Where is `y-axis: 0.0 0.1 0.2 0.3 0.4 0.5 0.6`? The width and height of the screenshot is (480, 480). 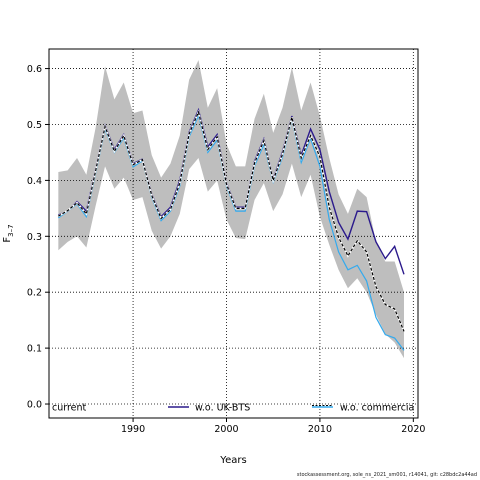 y-axis: 0.0 0.1 0.2 0.3 0.4 0.5 0.6 is located at coordinates (38, 237).